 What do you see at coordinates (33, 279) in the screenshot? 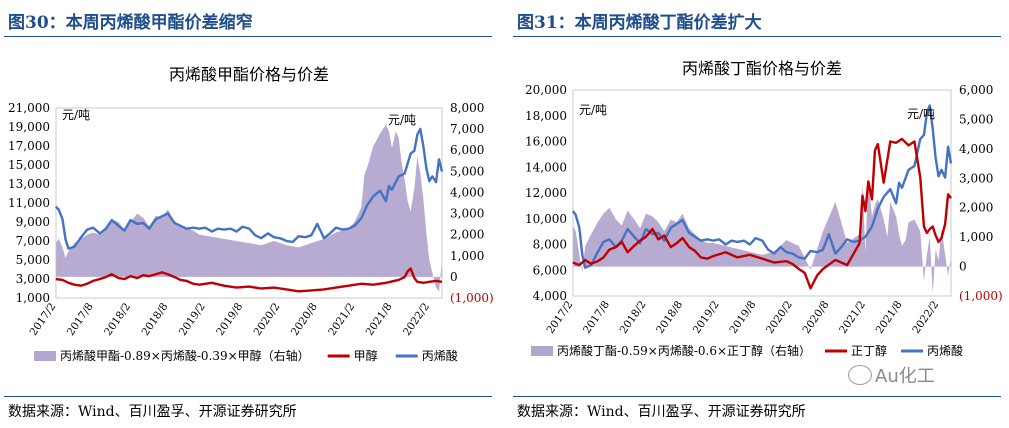
I see `left-tick-label: 3,000` at bounding box center [33, 279].